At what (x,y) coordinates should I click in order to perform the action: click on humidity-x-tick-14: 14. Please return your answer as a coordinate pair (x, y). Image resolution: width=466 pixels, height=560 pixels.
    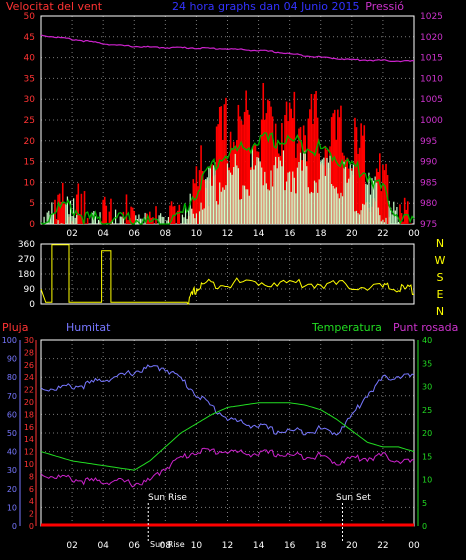
    Looking at the image, I should click on (259, 546).